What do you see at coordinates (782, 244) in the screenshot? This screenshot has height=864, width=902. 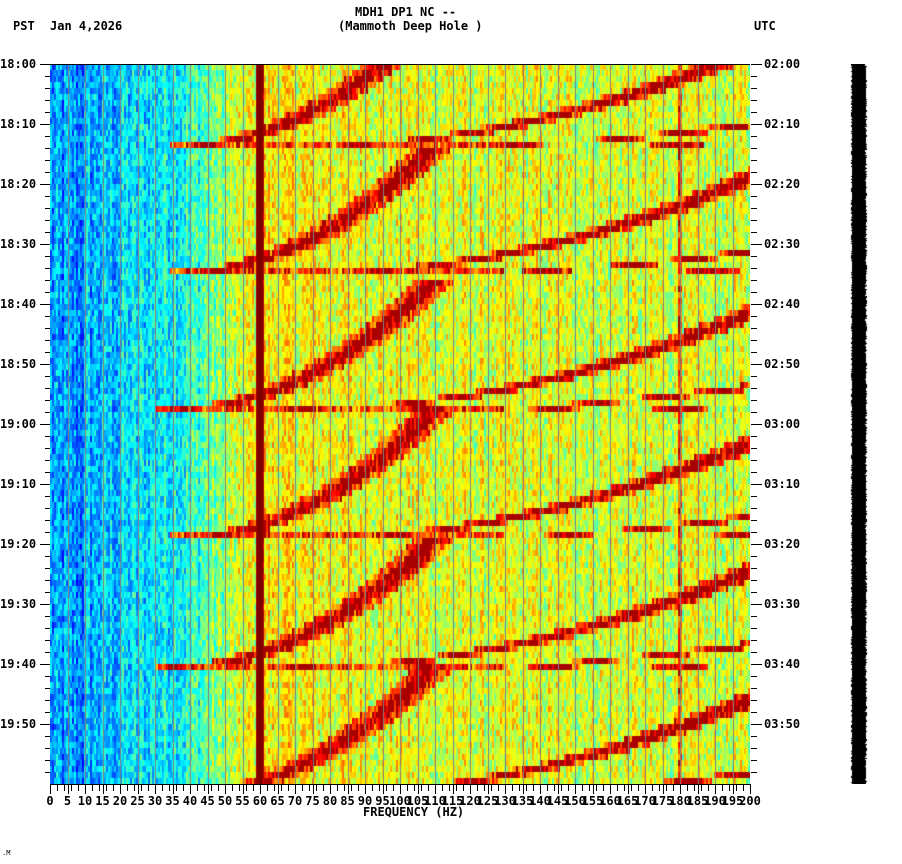 I see `y-tick-label-right: 02:30` at bounding box center [782, 244].